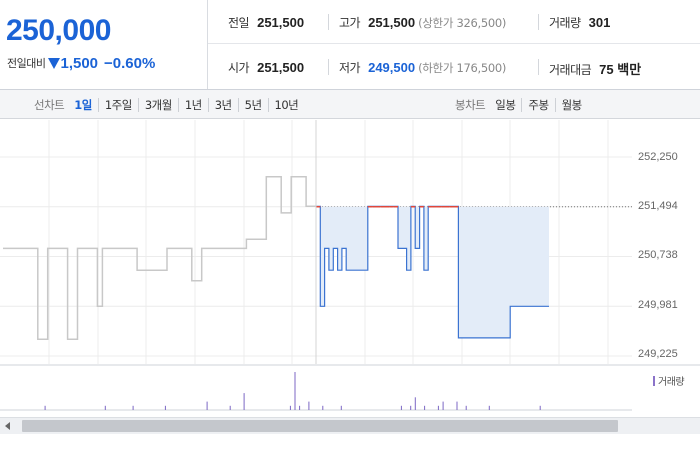 The image size is (700, 450). I want to click on stat-label: 시가, so click(239, 68).